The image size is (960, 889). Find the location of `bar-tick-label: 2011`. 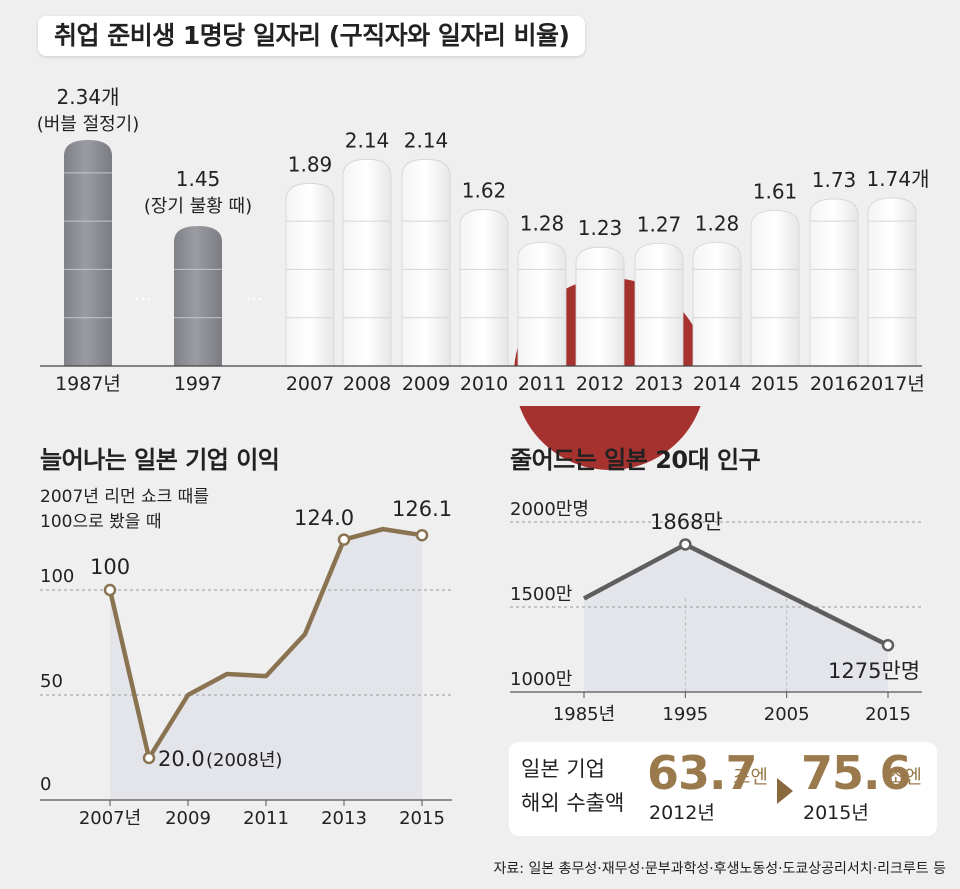

bar-tick-label: 2011 is located at coordinates (542, 384).